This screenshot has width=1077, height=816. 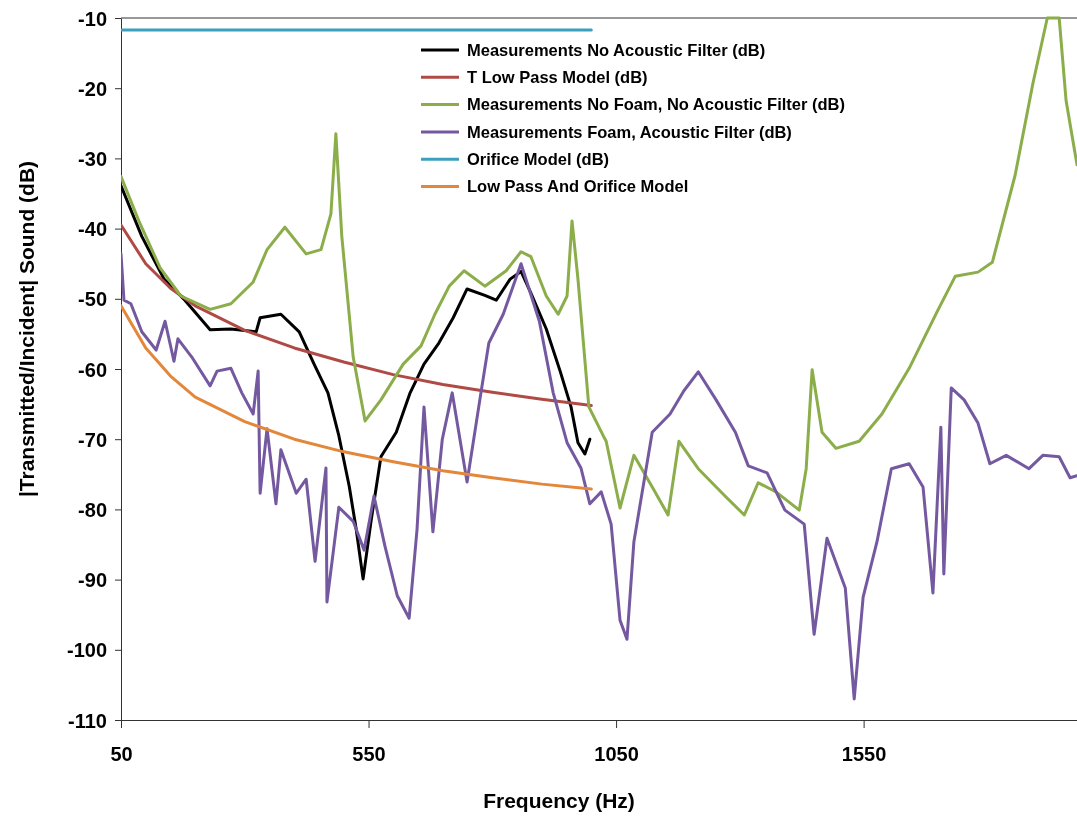 I want to click on y-tick-label: -110, so click(x=87, y=720).